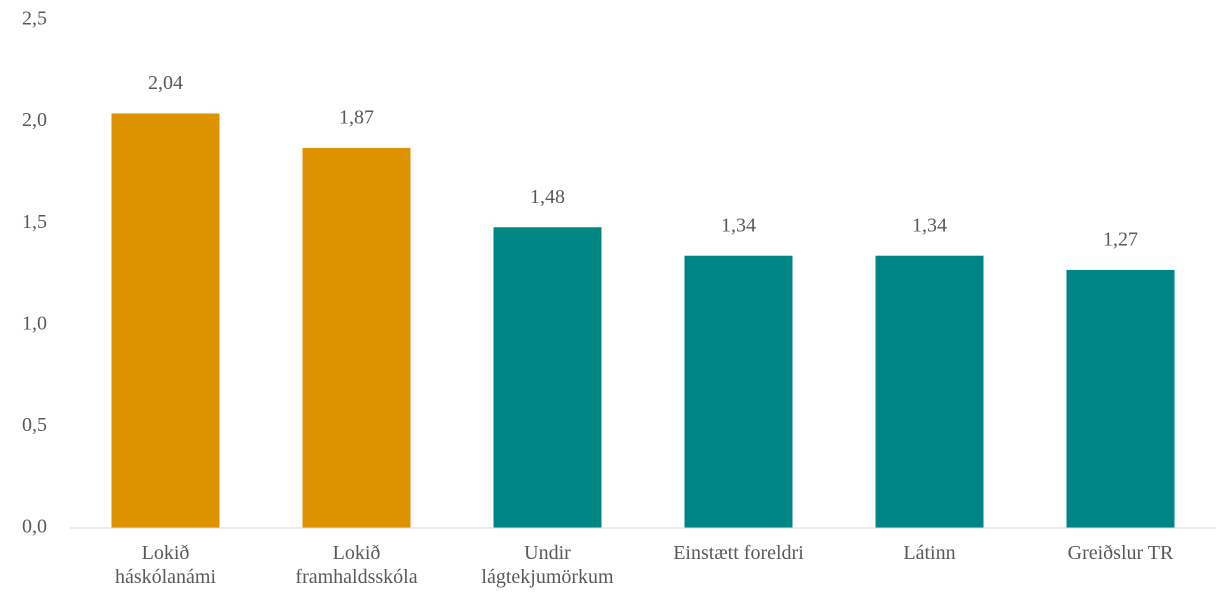 Image resolution: width=1220 pixels, height=607 pixels. I want to click on x-tick-label: Lokið framhaldsskóla, so click(356, 565).